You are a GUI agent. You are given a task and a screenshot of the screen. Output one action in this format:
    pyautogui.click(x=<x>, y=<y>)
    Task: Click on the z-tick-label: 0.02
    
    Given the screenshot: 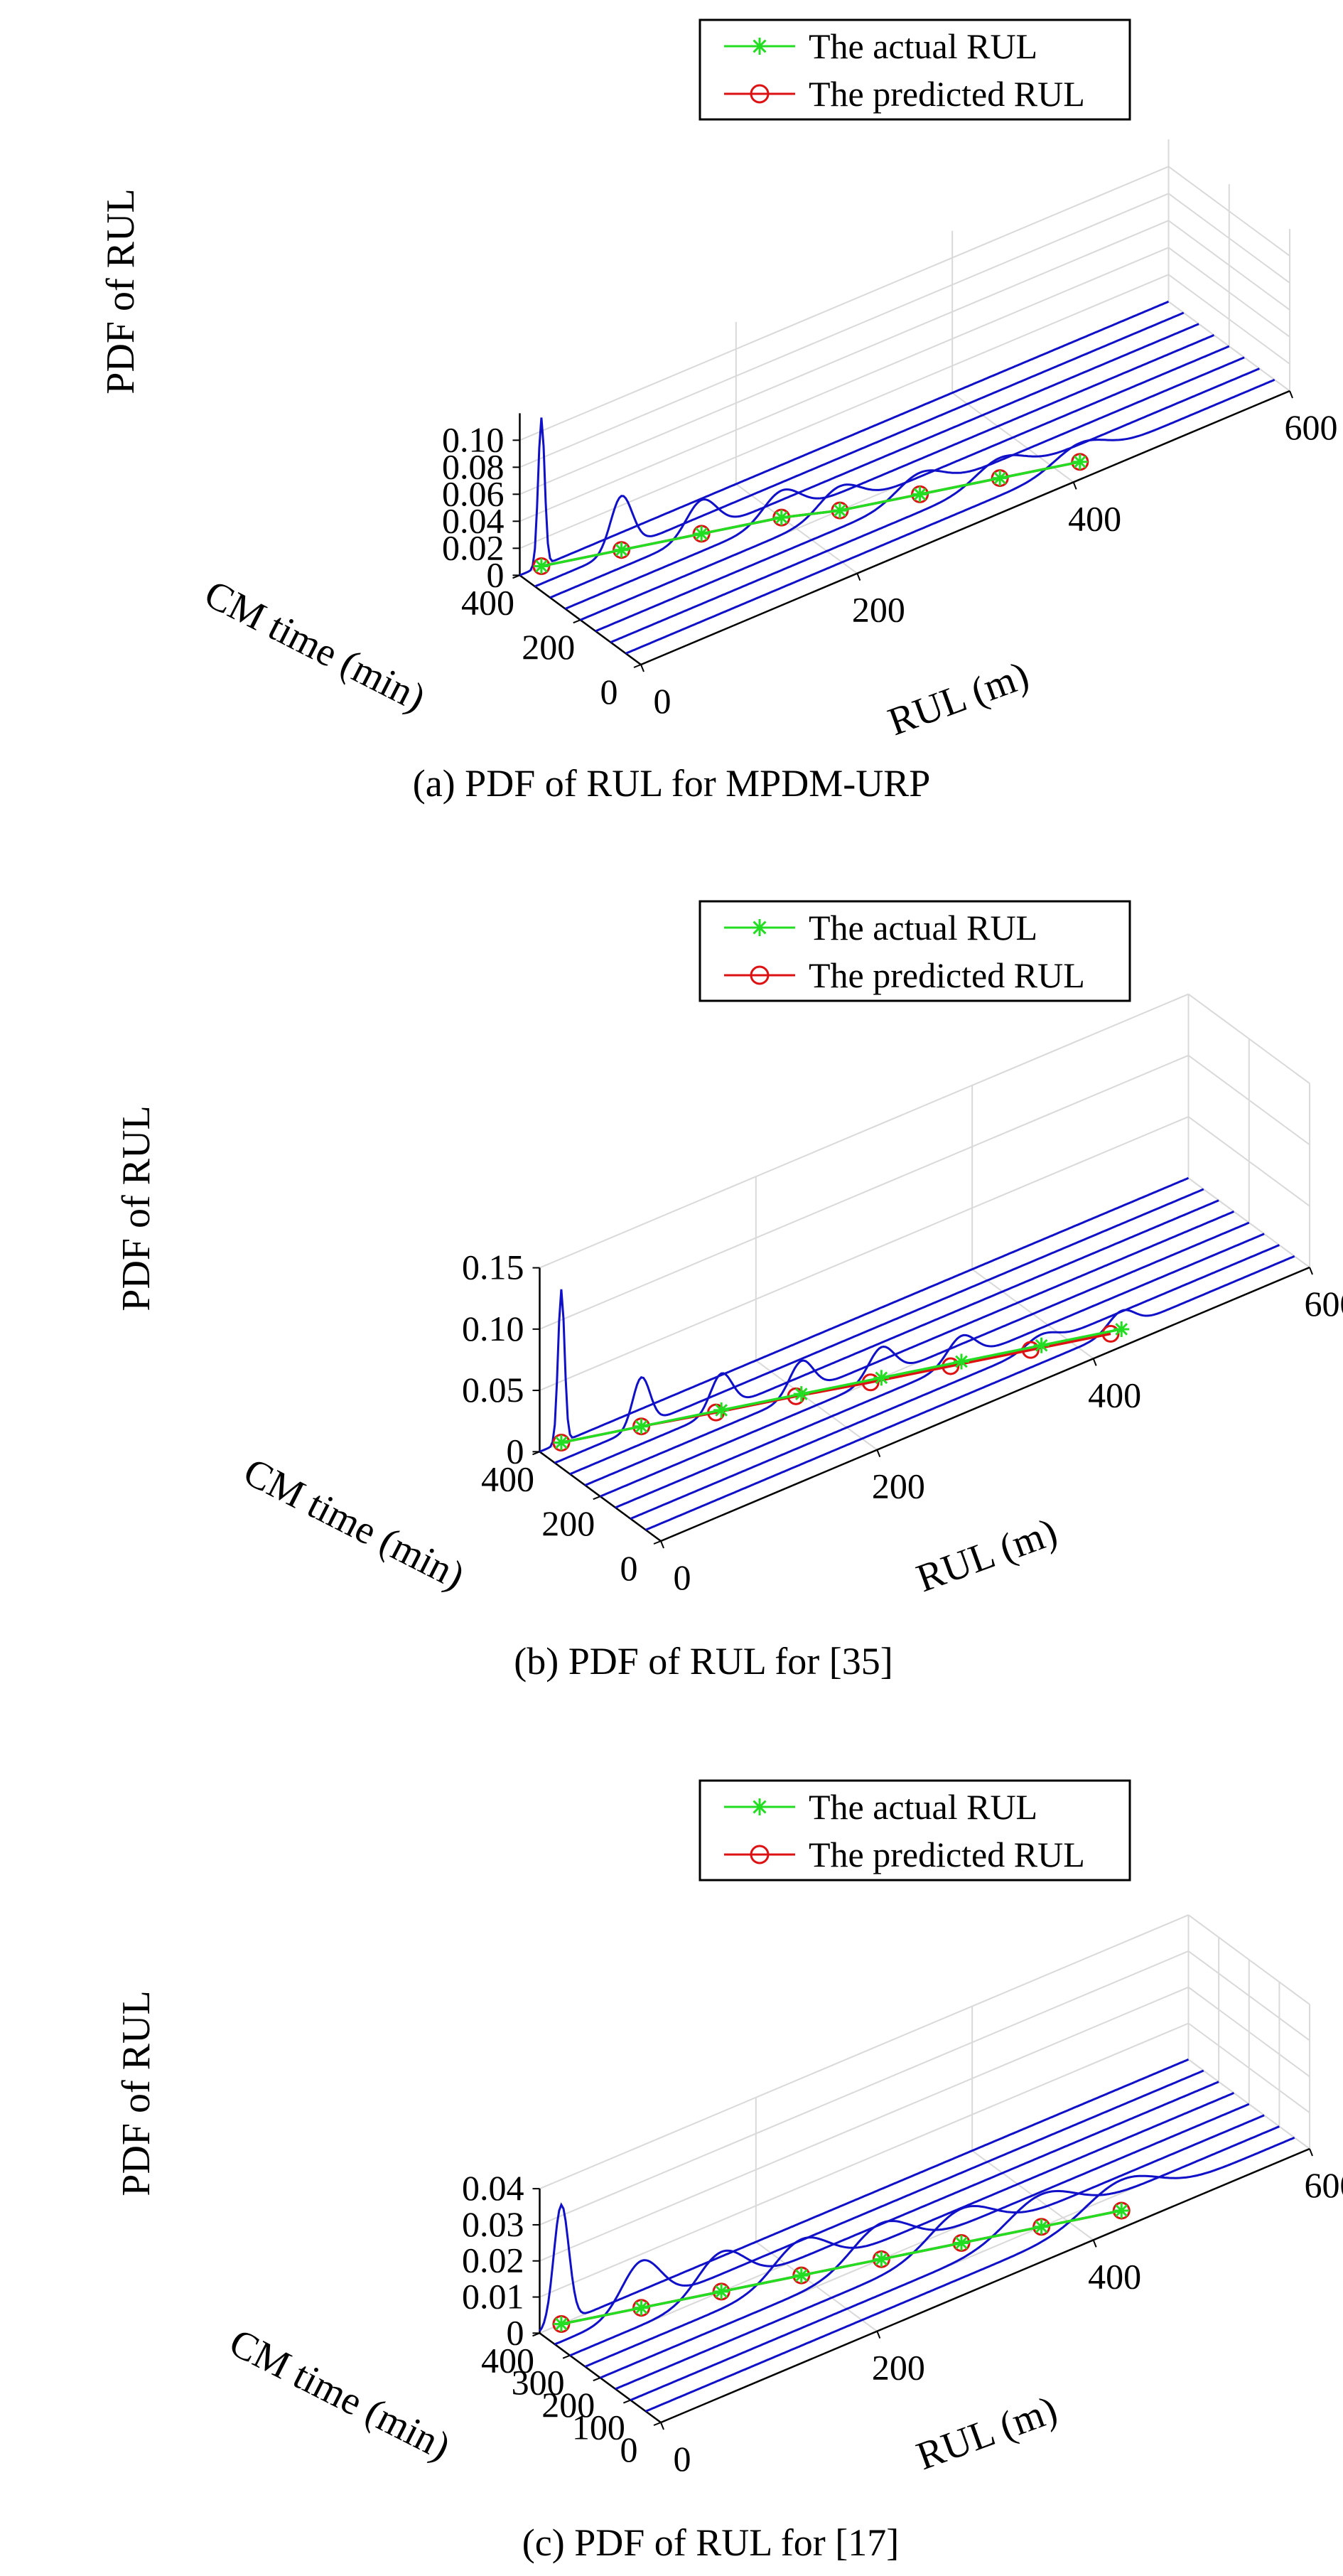 What is the action you would take?
    pyautogui.click(x=473, y=547)
    